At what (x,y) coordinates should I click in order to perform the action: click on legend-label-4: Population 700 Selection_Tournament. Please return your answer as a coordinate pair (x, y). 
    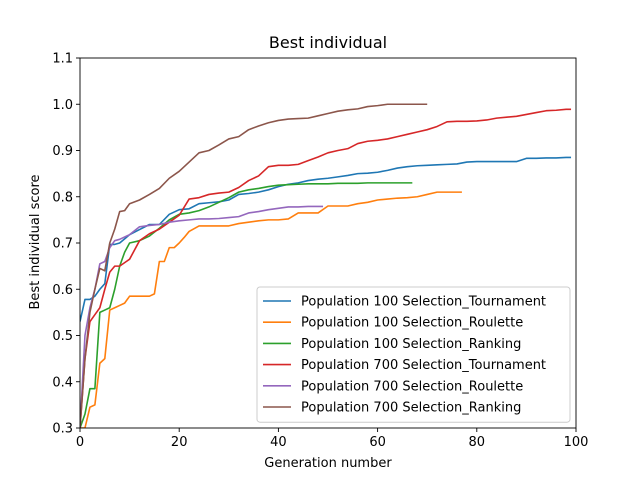
    Looking at the image, I should click on (423, 365).